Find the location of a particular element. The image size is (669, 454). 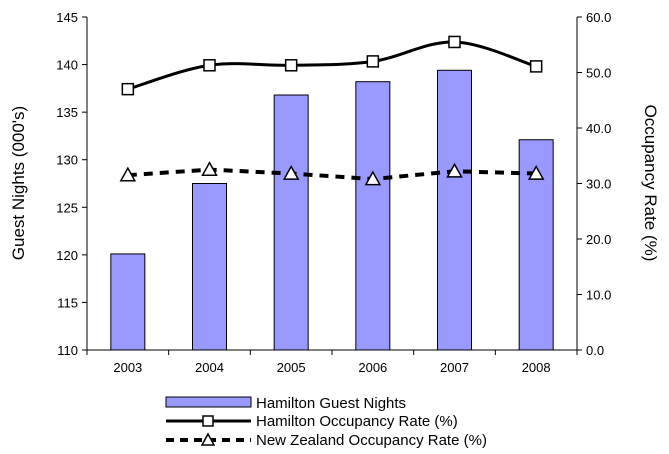

right-tick-label: 60.0 is located at coordinates (598, 17).